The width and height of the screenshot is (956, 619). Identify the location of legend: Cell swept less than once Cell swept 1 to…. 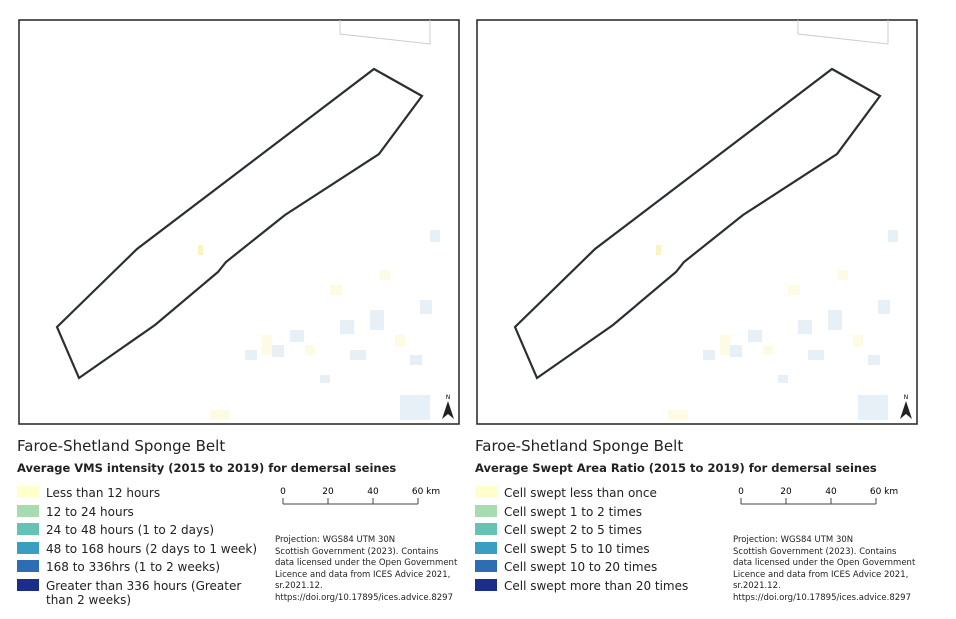
(595, 541).